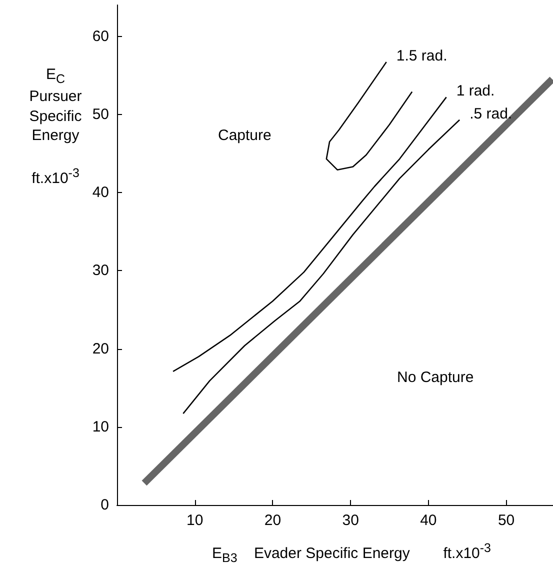 This screenshot has height=578, width=553. What do you see at coordinates (100, 271) in the screenshot?
I see `y-tick-label: 30` at bounding box center [100, 271].